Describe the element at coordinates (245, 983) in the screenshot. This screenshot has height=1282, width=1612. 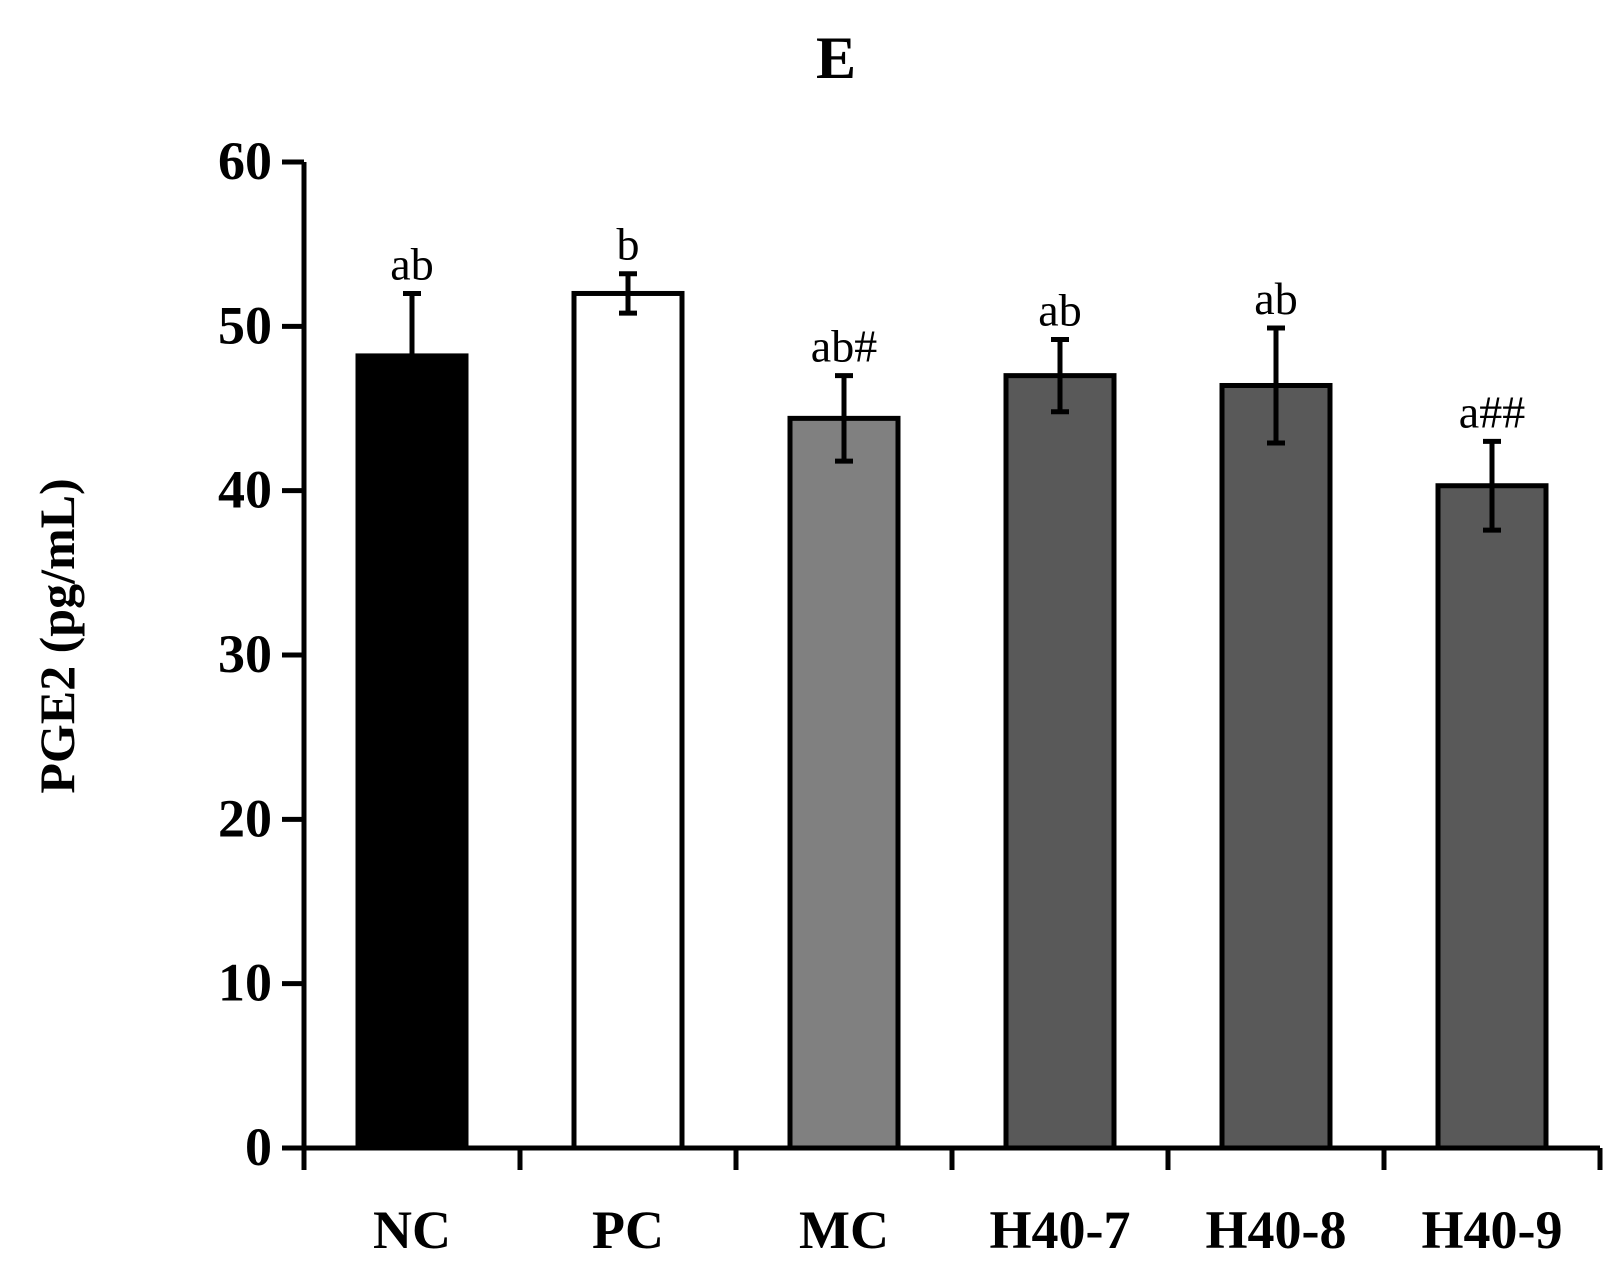
I see `y-tick-label: 10` at that location.